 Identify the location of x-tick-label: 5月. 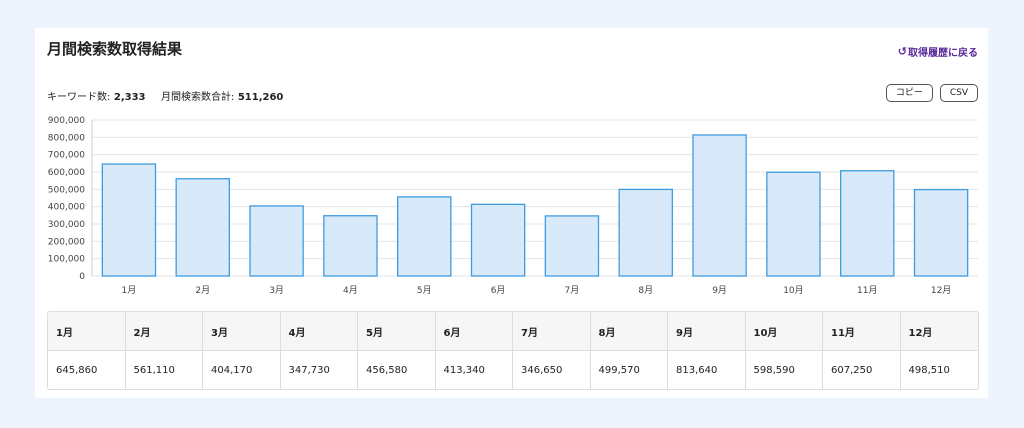
(424, 290).